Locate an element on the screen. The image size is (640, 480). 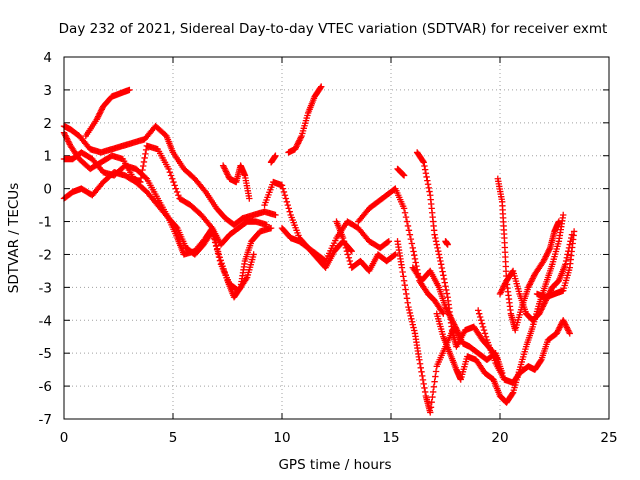
y-tick-label: -7 is located at coordinates (45, 420).